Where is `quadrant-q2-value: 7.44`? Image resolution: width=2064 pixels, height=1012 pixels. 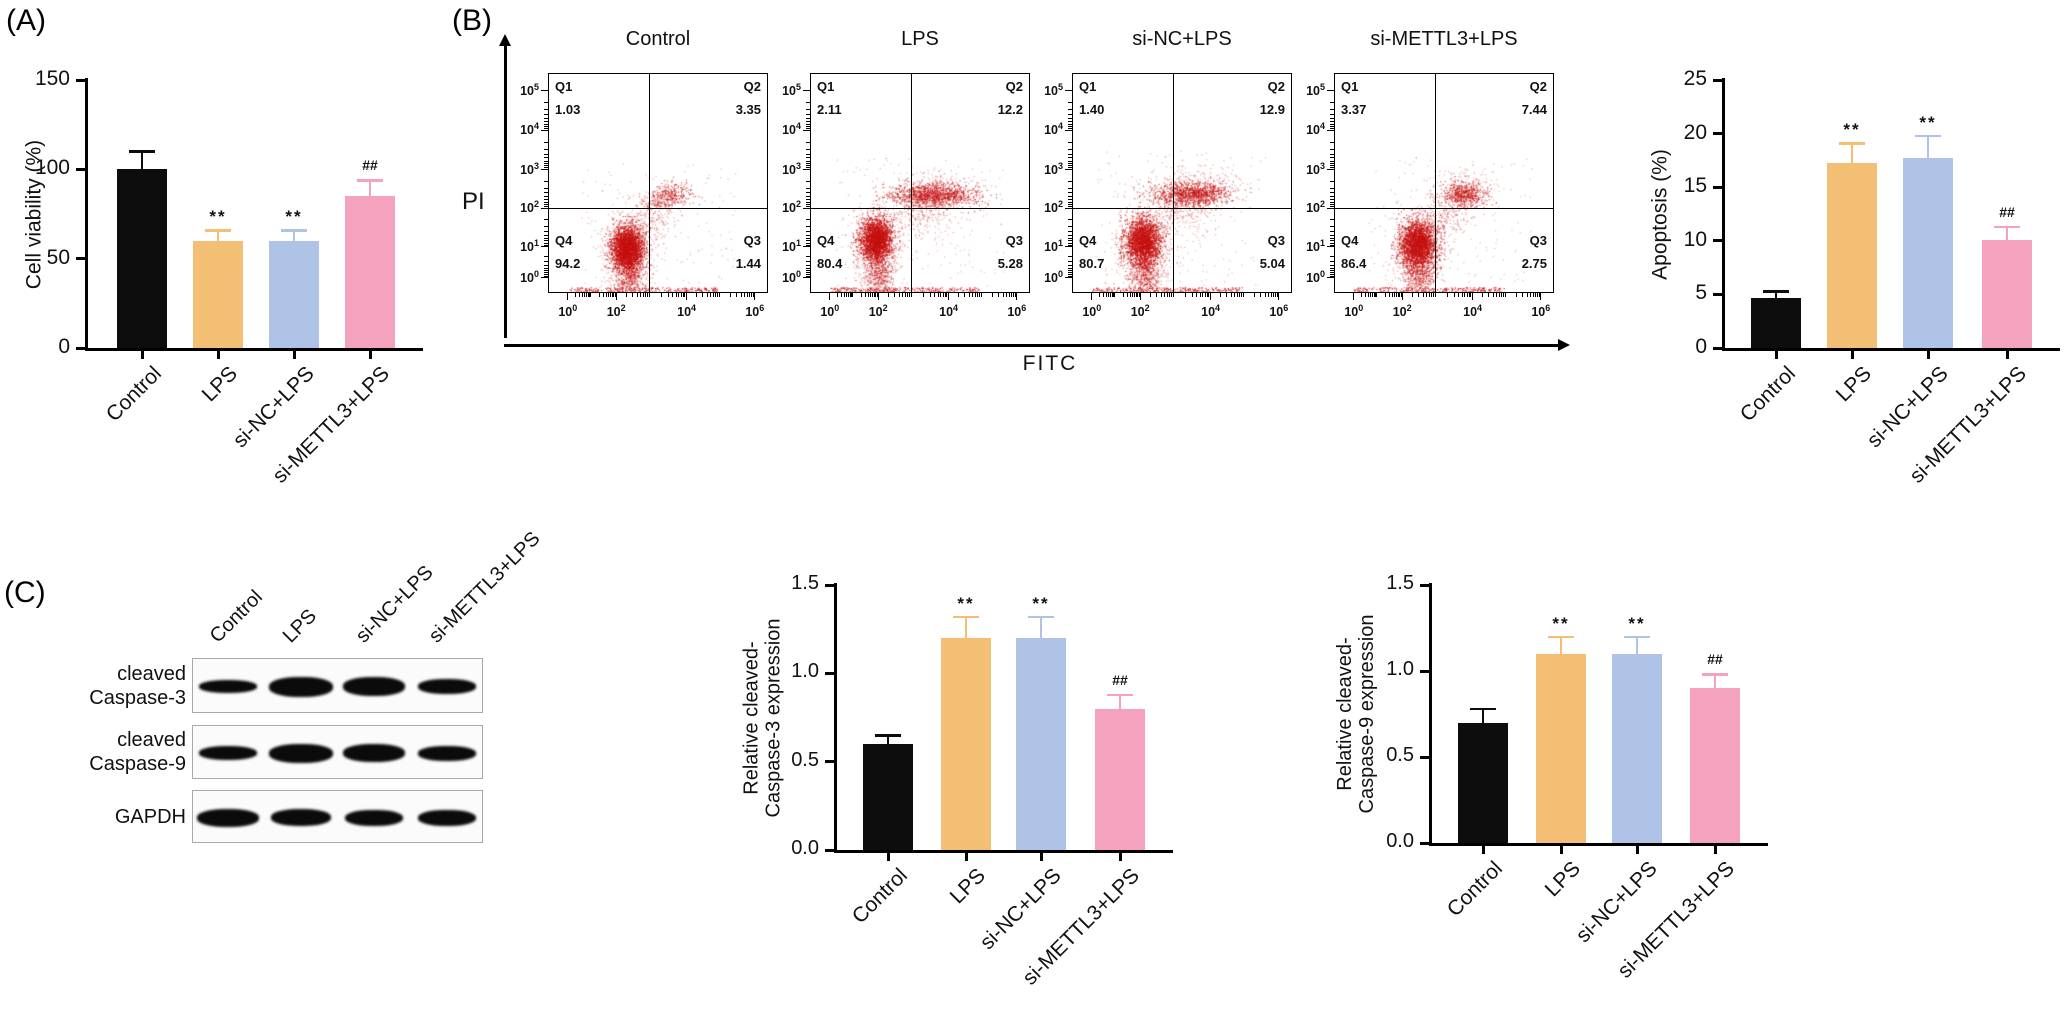 quadrant-q2-value: 7.44 is located at coordinates (1534, 109).